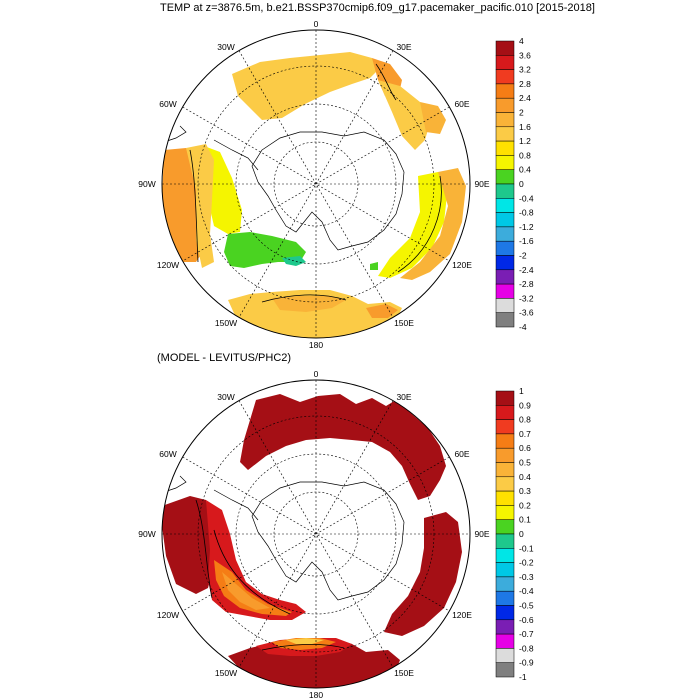  What do you see at coordinates (525, 127) in the screenshot?
I see `top-colorbar-label: 1.6` at bounding box center [525, 127].